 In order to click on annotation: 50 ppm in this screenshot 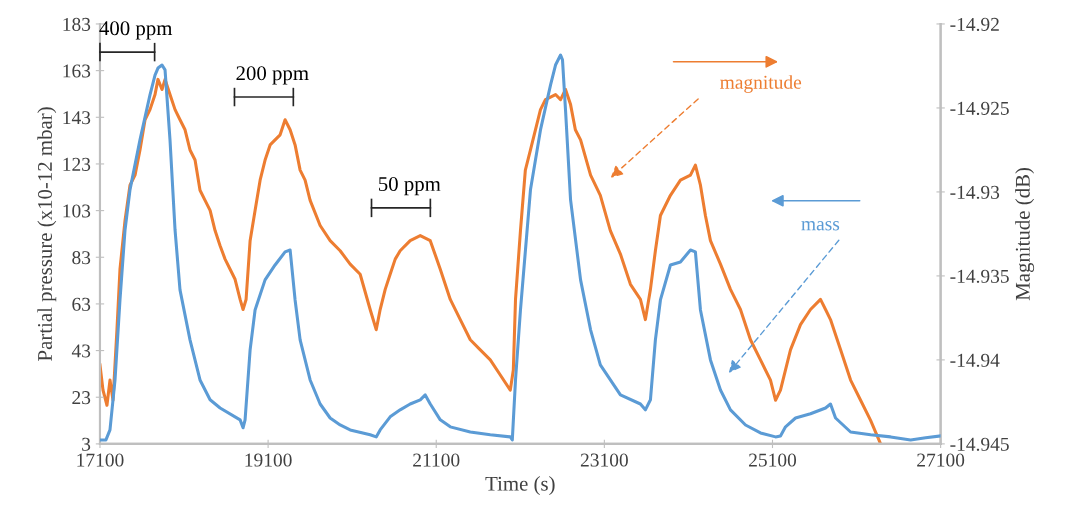, I will do `click(410, 186)`.